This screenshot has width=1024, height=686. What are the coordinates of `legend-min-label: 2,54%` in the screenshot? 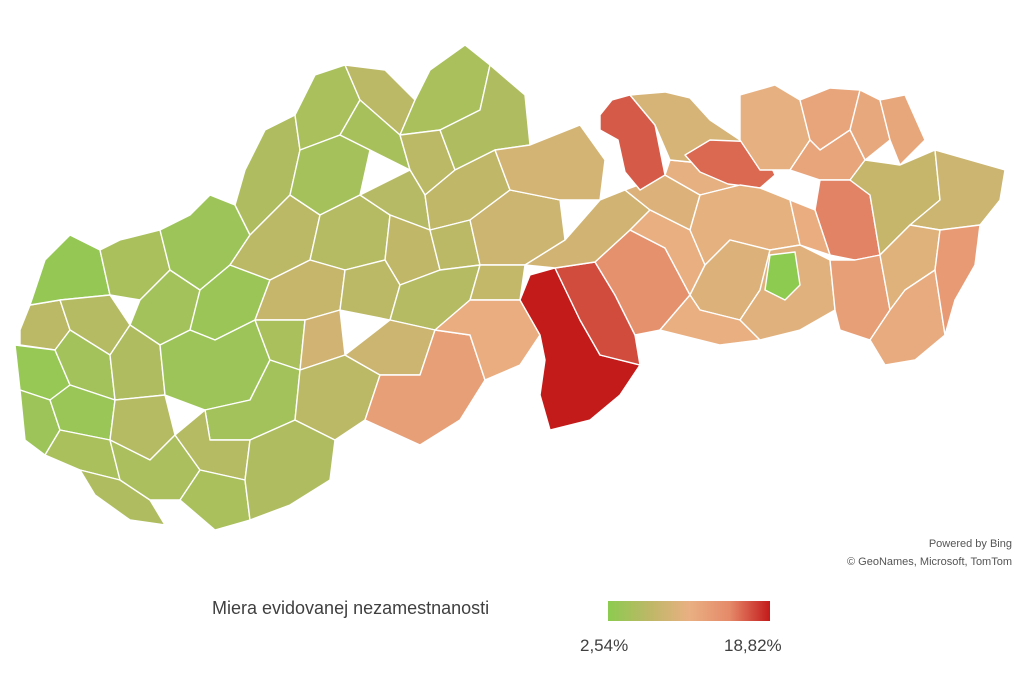 It's located at (604, 645).